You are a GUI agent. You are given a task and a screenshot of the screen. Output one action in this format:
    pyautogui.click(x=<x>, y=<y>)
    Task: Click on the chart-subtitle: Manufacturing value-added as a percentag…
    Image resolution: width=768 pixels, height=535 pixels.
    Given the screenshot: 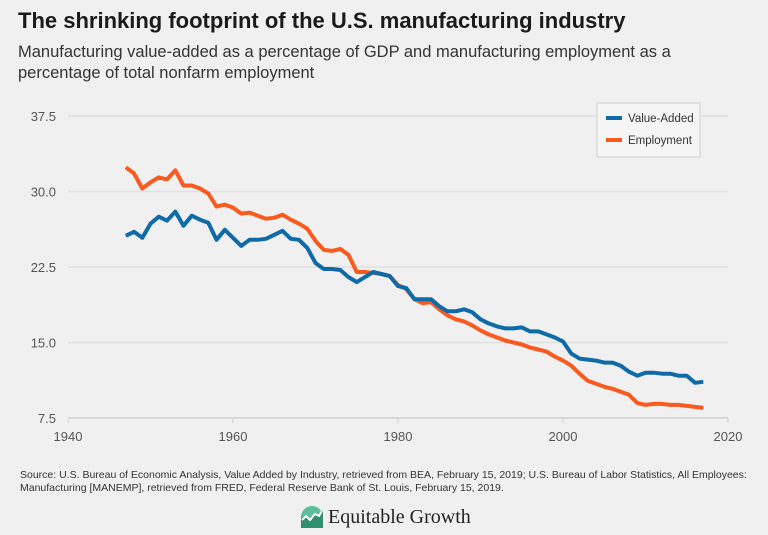 What is the action you would take?
    pyautogui.click(x=344, y=62)
    